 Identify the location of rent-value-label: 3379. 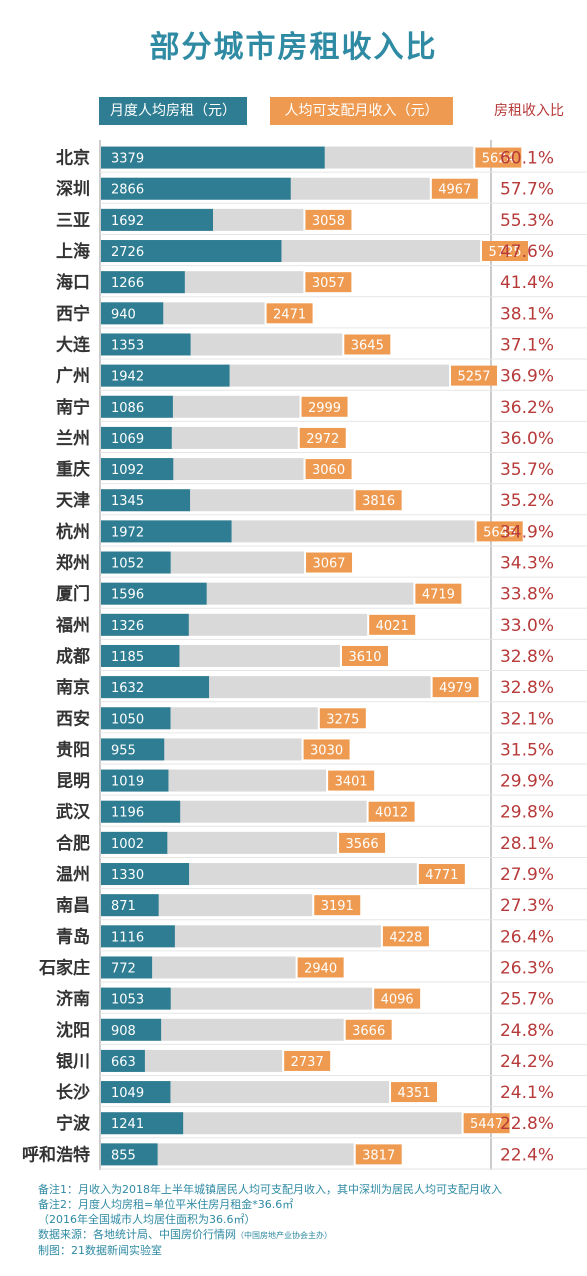
(127, 159).